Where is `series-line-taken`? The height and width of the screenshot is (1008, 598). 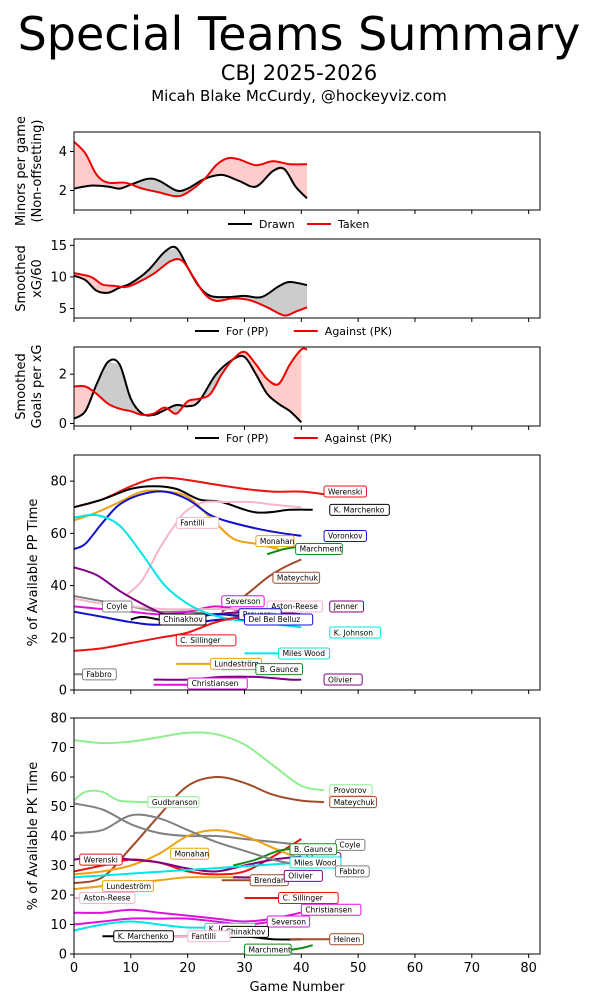
series-line-taken is located at coordinates (191, 169).